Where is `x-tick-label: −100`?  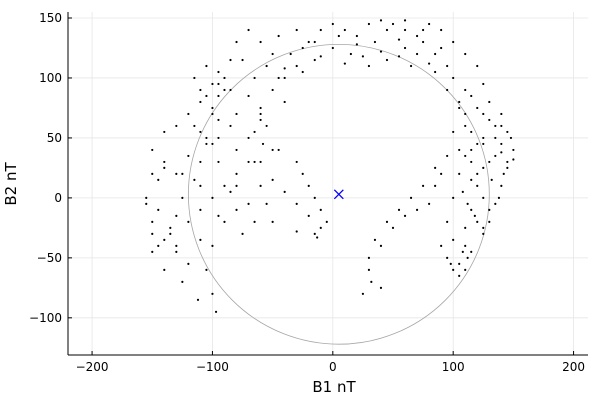 x-tick-label: −100 is located at coordinates (212, 367).